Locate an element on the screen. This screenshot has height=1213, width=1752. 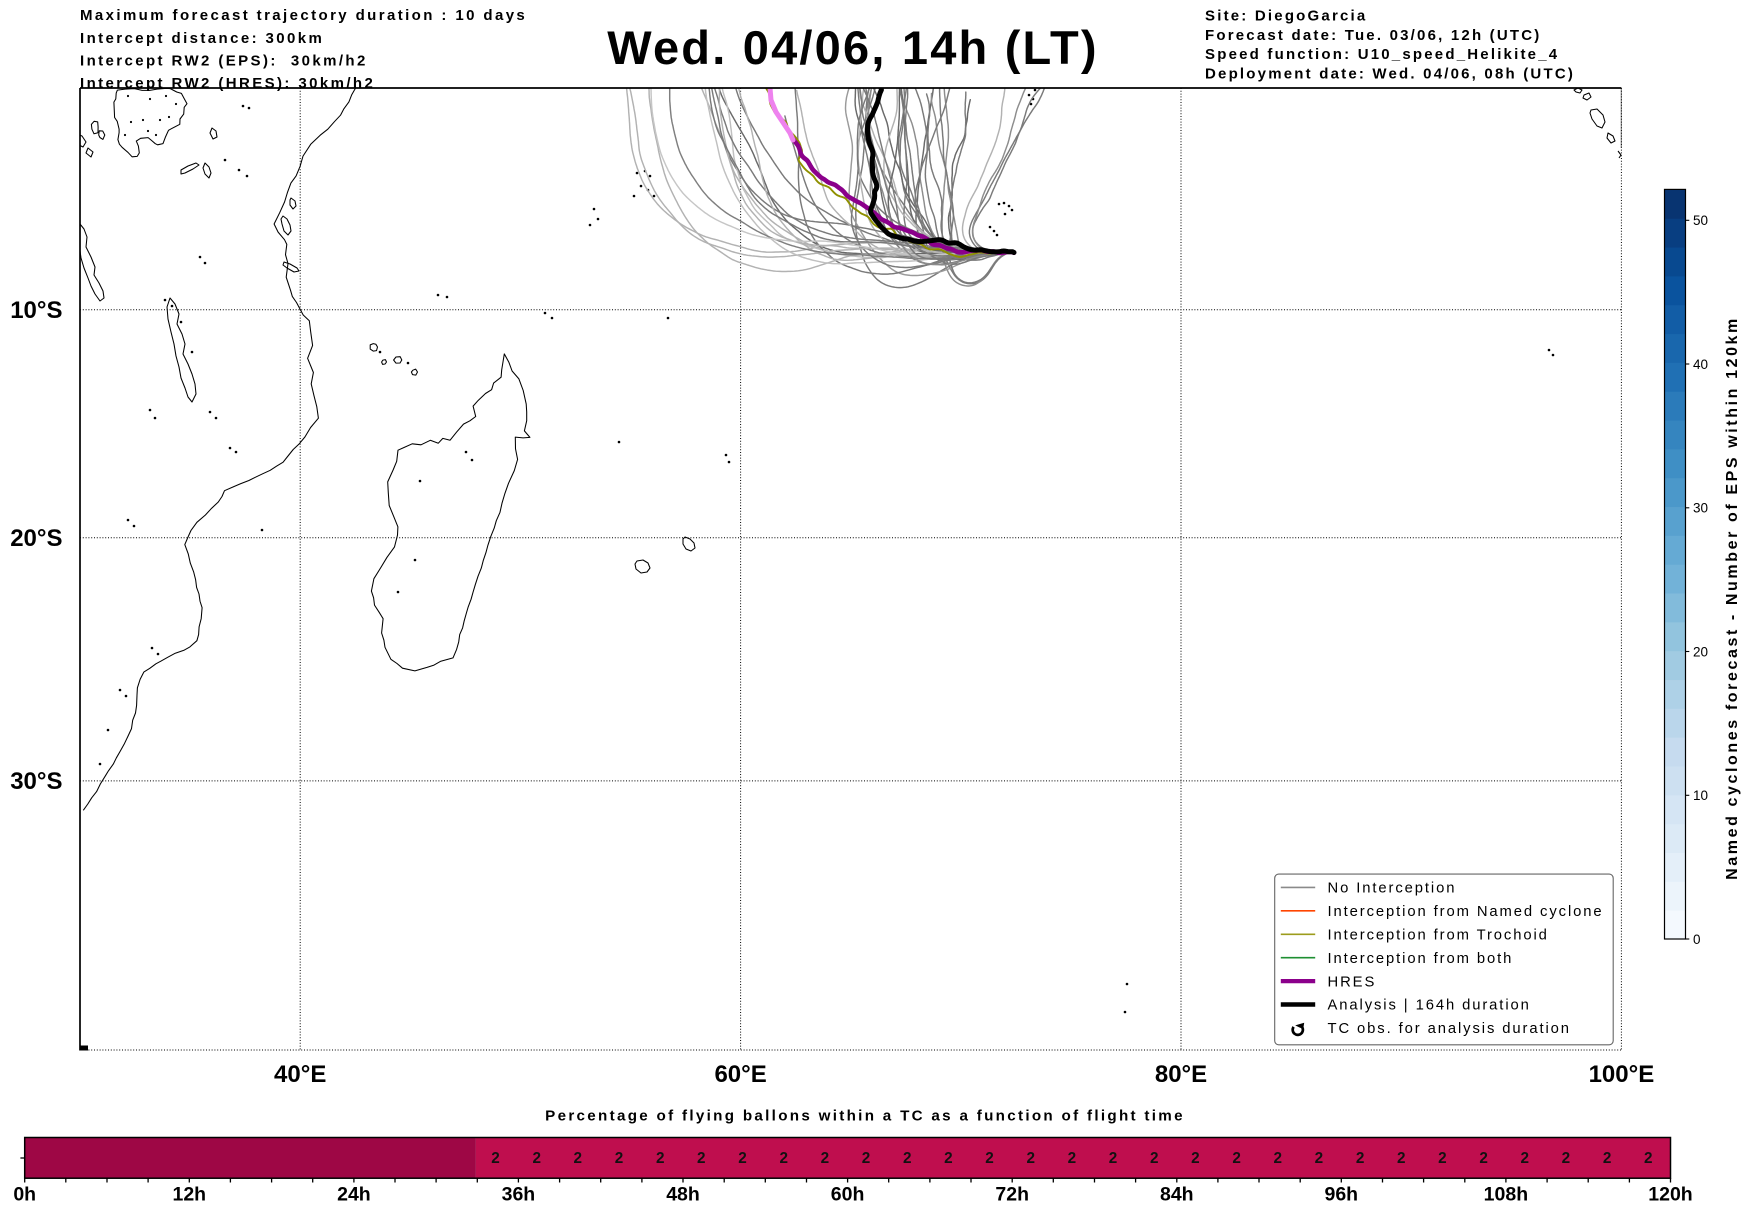
svg-text: 30 is located at coordinates (1700, 508).